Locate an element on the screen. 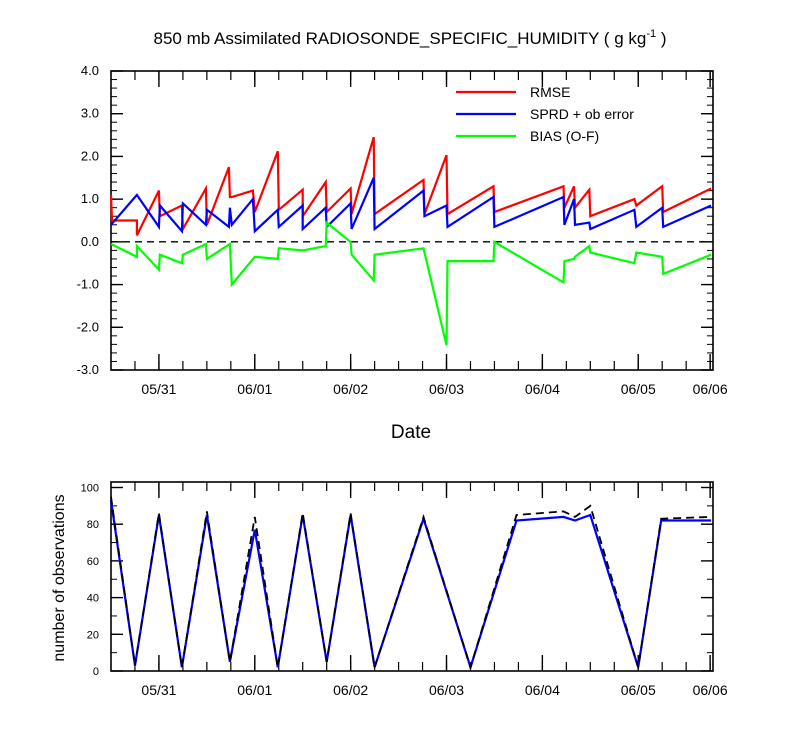  y-tick-label: 1.0 is located at coordinates (90, 198).